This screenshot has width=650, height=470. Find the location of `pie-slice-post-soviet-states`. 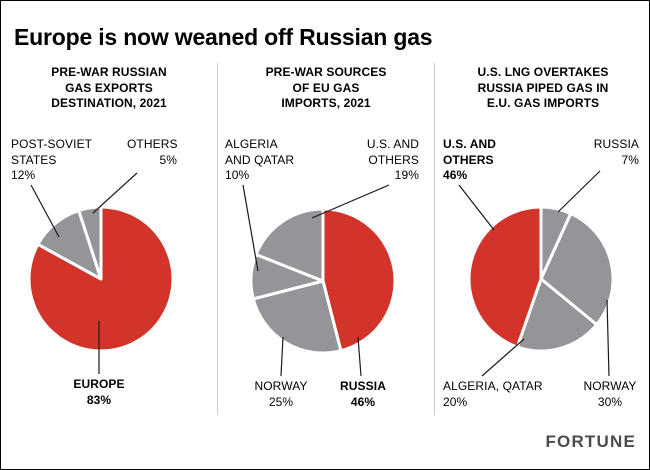

pie-slice-post-soviet-states is located at coordinates (69, 245).